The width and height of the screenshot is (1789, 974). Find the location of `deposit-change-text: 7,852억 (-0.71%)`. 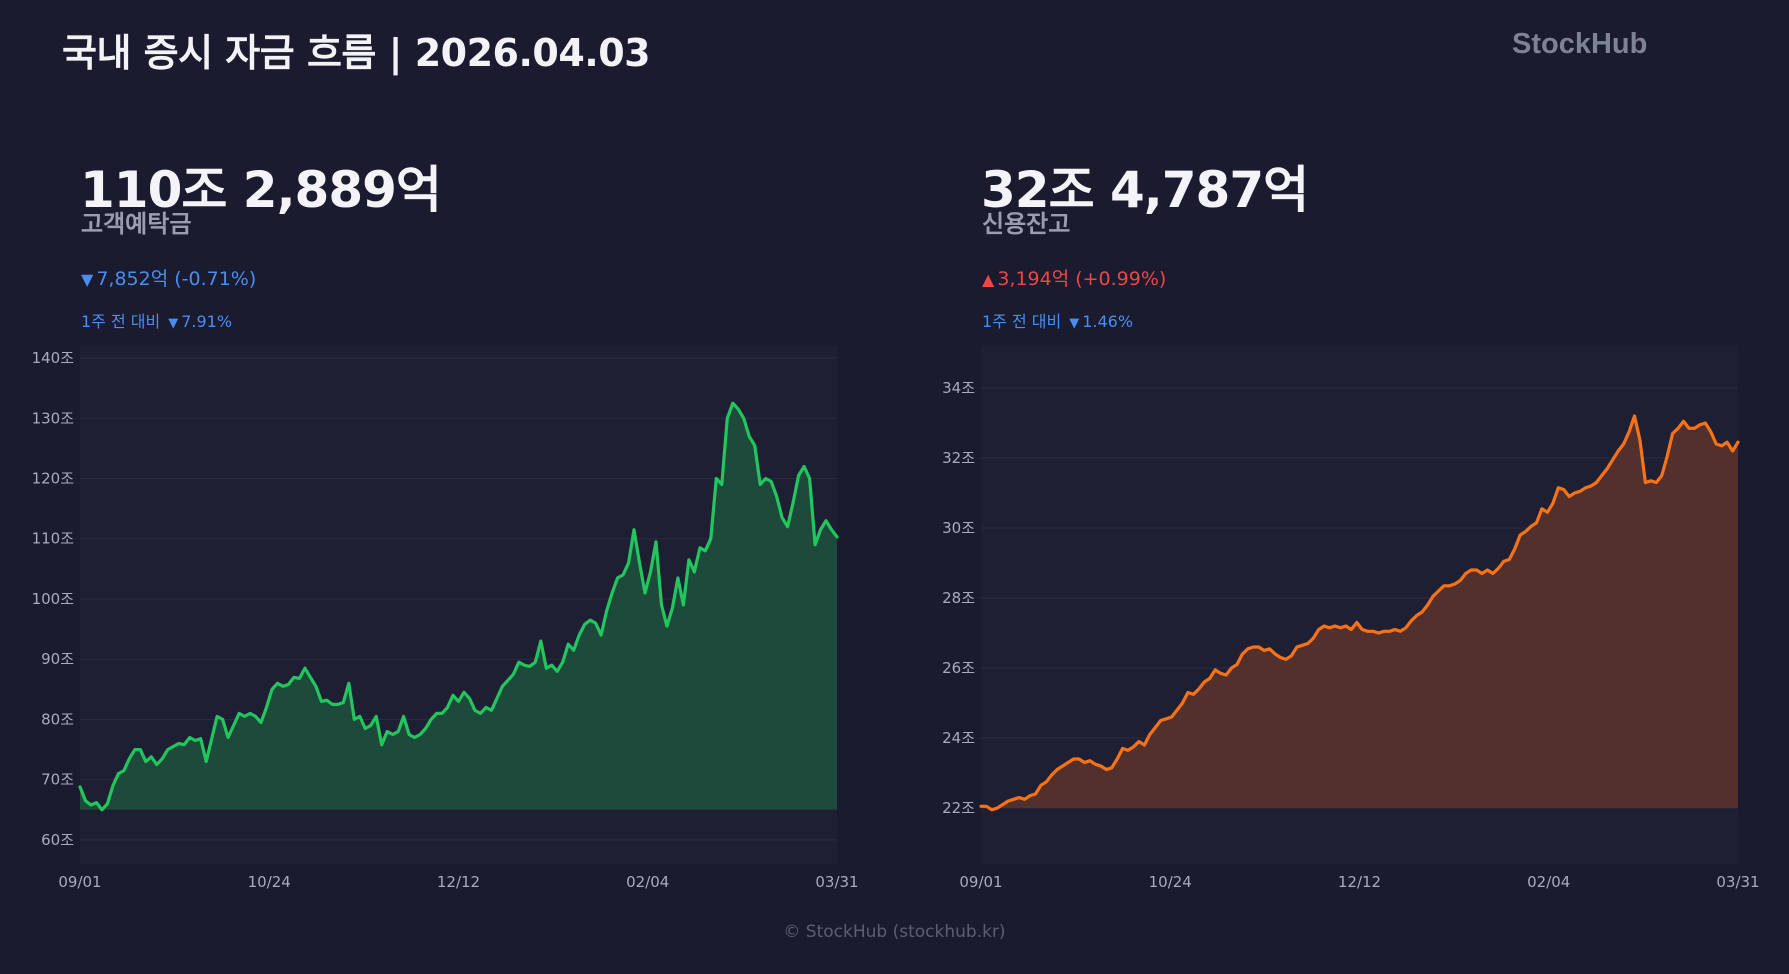

deposit-change-text: 7,852억 (-0.71%) is located at coordinates (176, 279).